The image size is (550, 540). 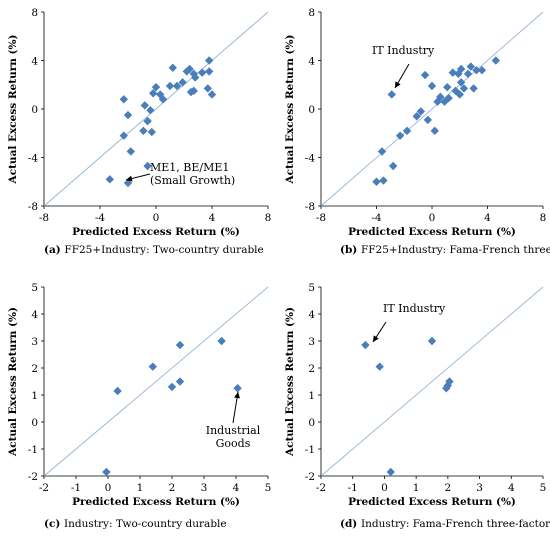 What do you see at coordinates (350, 524) in the screenshot?
I see `panel-caption-label: (d)` at bounding box center [350, 524].